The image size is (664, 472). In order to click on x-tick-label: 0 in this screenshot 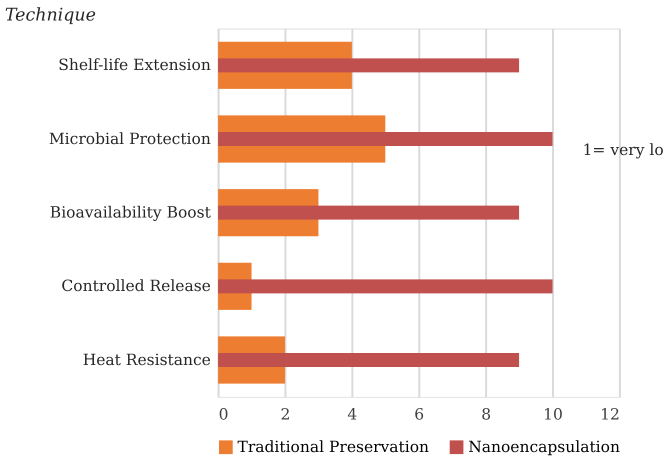, I will do `click(223, 415)`.